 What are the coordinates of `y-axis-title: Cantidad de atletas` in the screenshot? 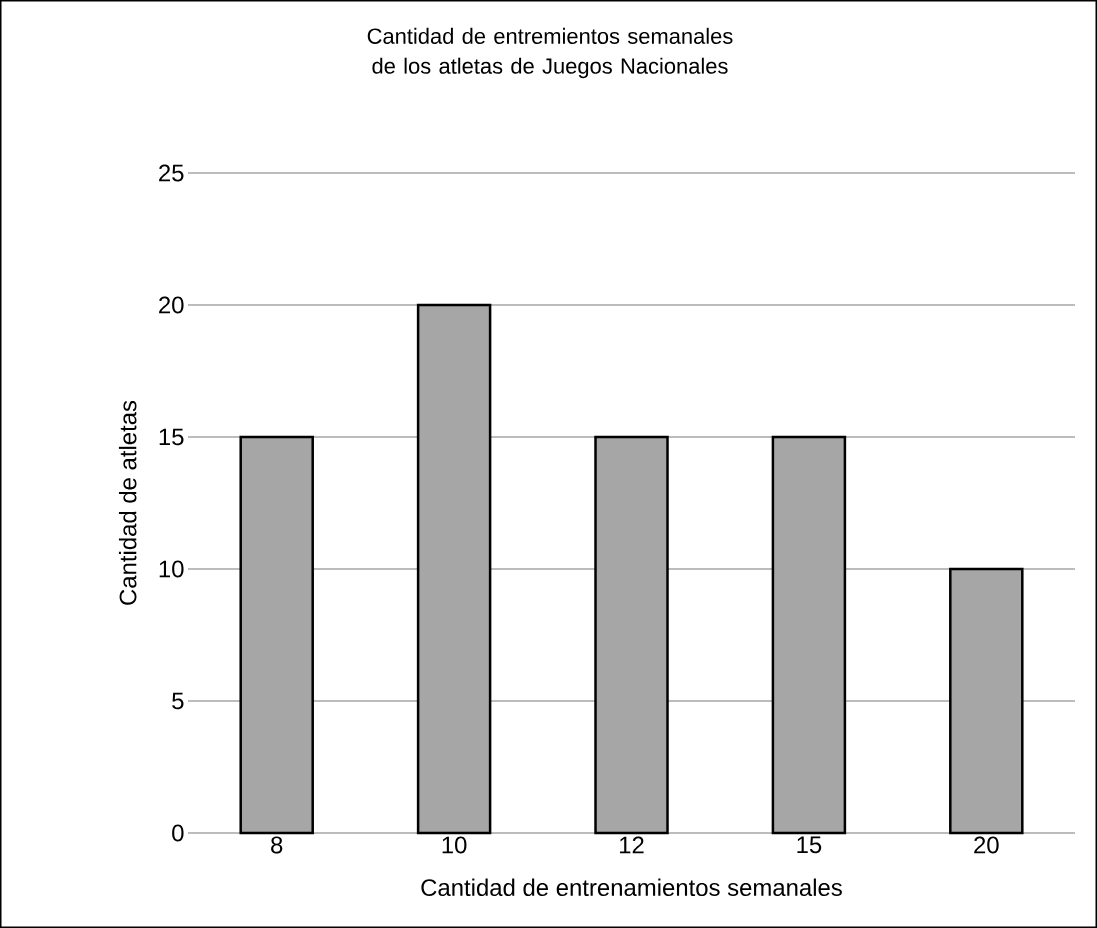 It's located at (127, 502).